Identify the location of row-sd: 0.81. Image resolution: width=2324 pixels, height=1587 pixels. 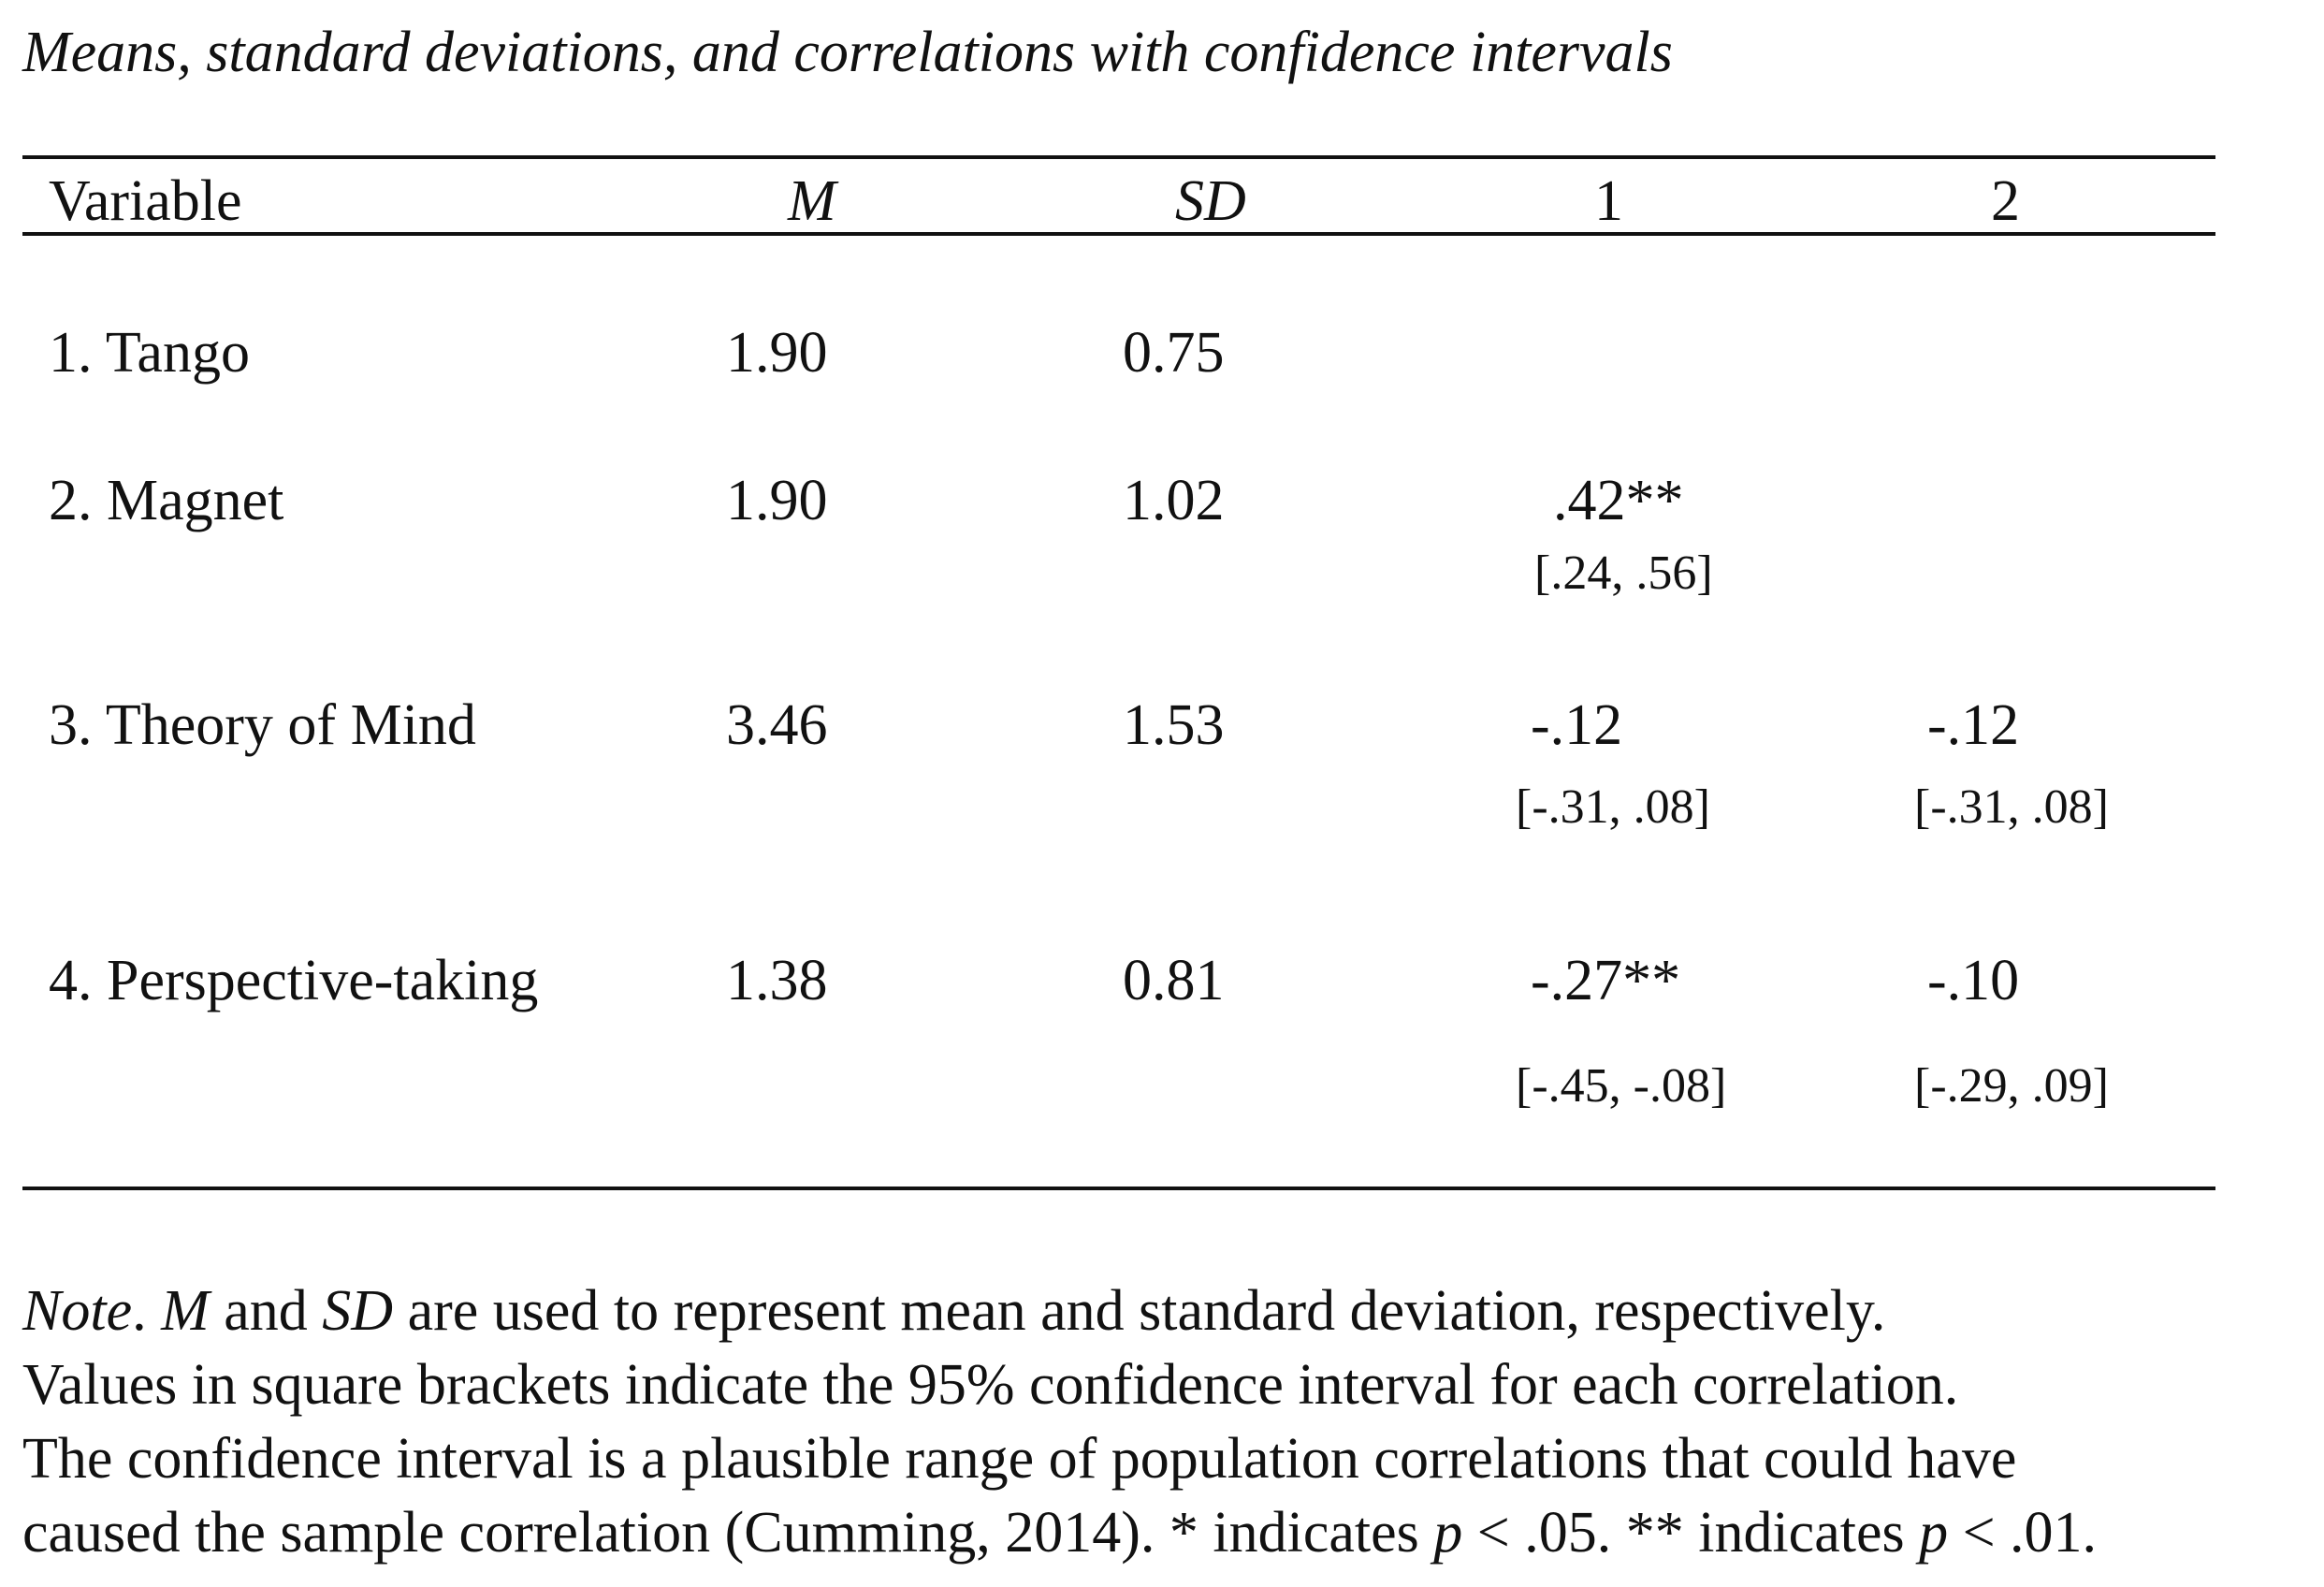
(1174, 980).